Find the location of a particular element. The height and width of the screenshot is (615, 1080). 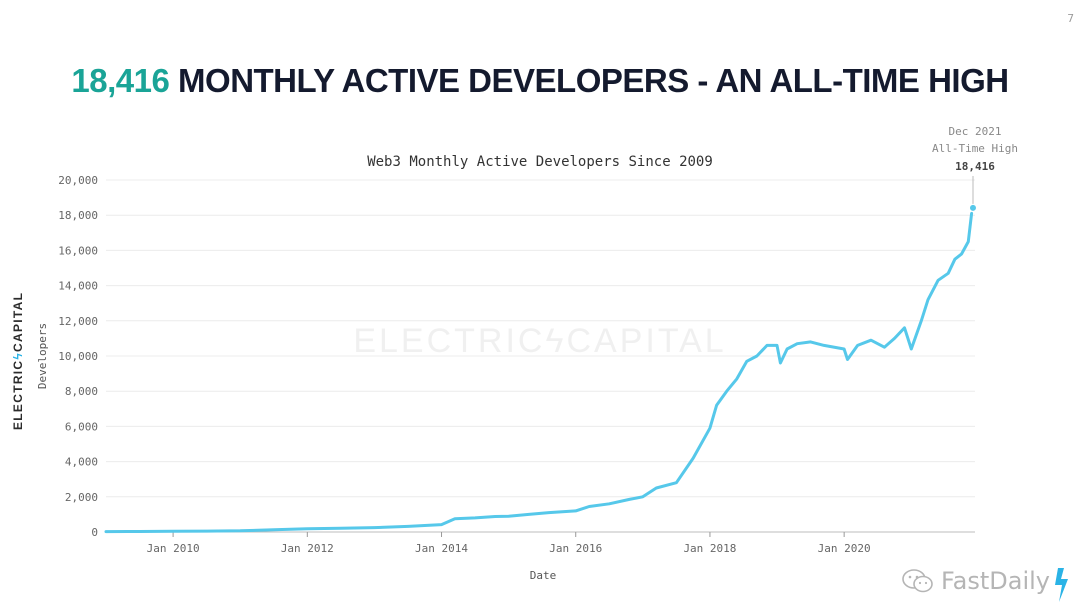

y-tick-label: 18,000 is located at coordinates (78, 215).